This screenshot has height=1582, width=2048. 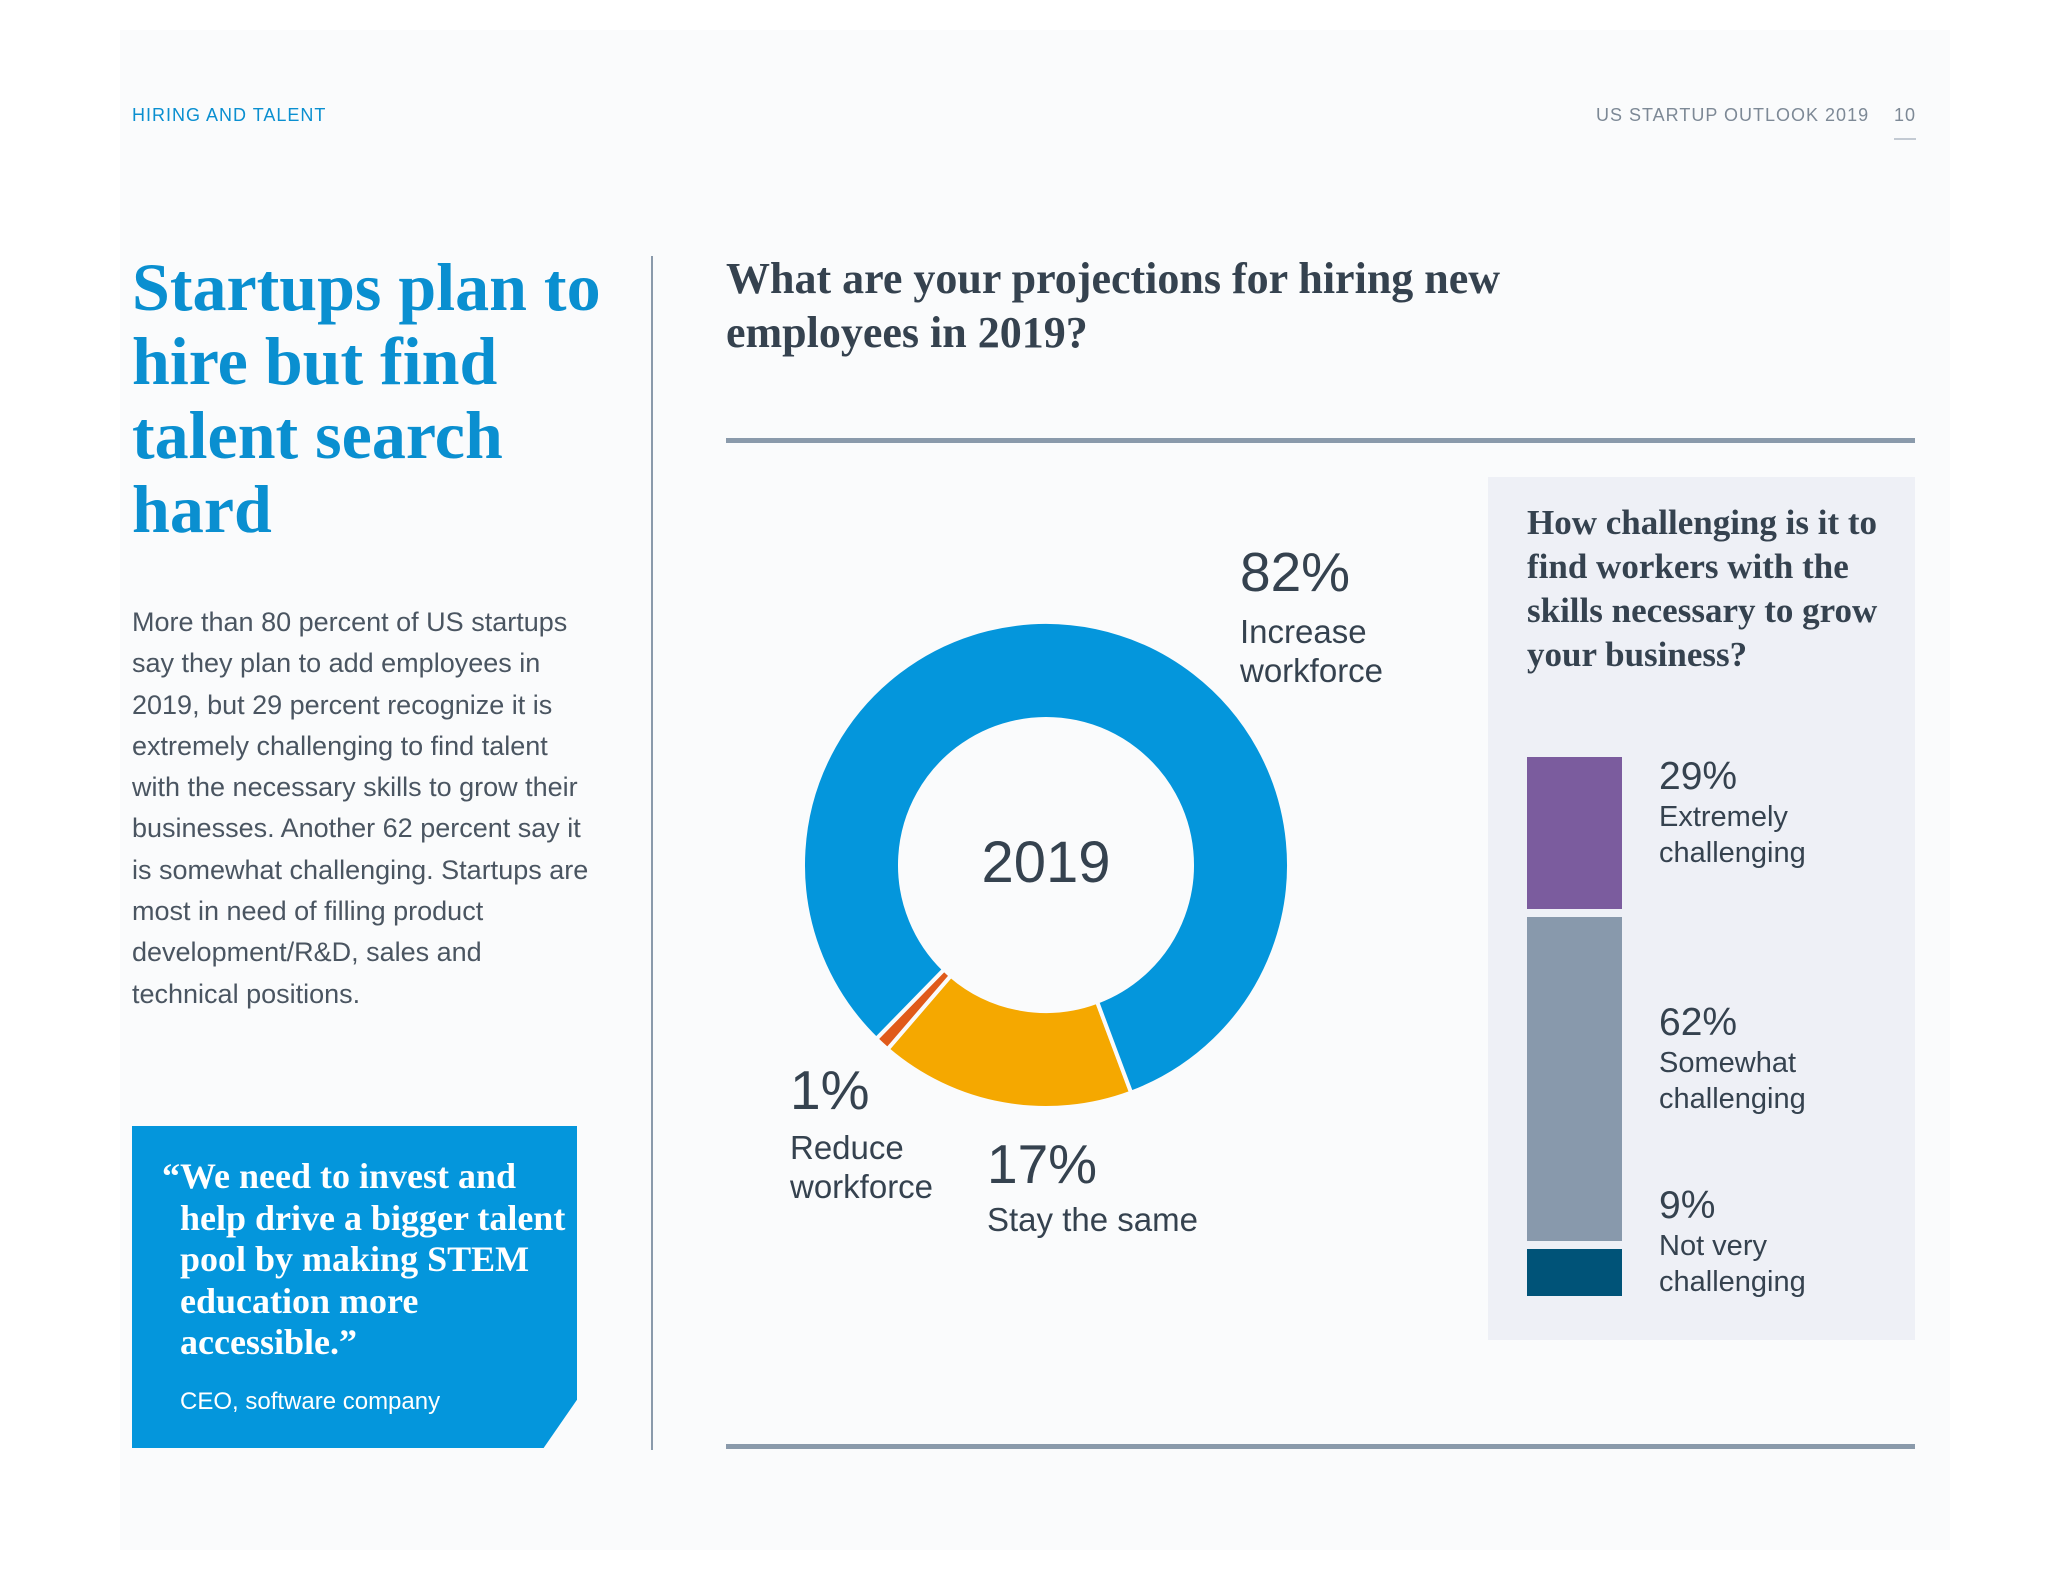 I want to click on extreme-label: 29% Extremely challenging, so click(x=1744, y=813).